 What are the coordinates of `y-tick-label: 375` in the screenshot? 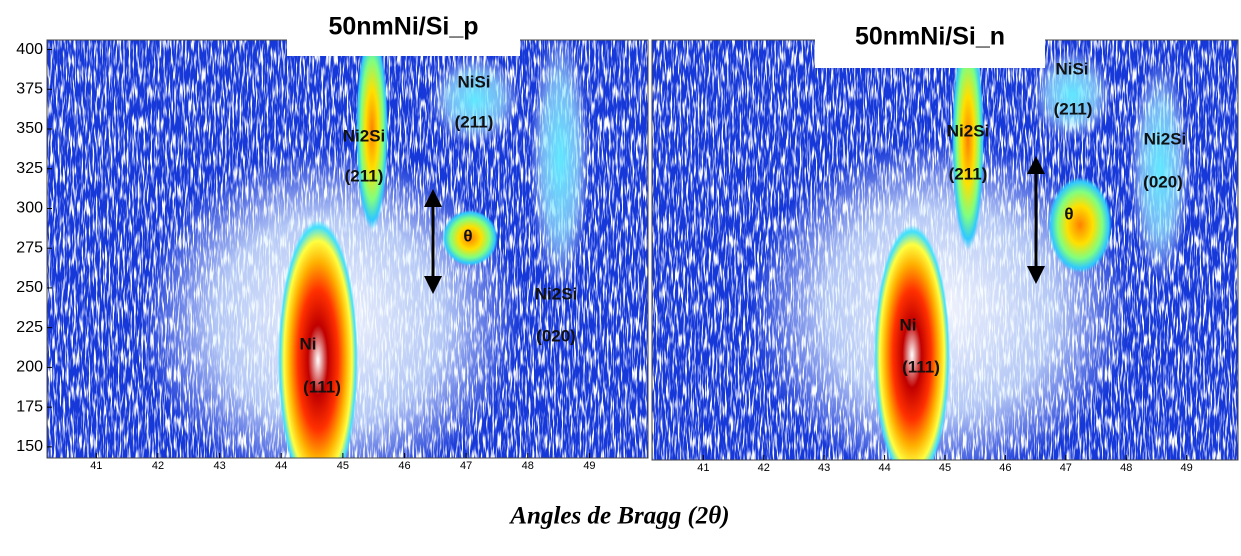 It's located at (29, 88).